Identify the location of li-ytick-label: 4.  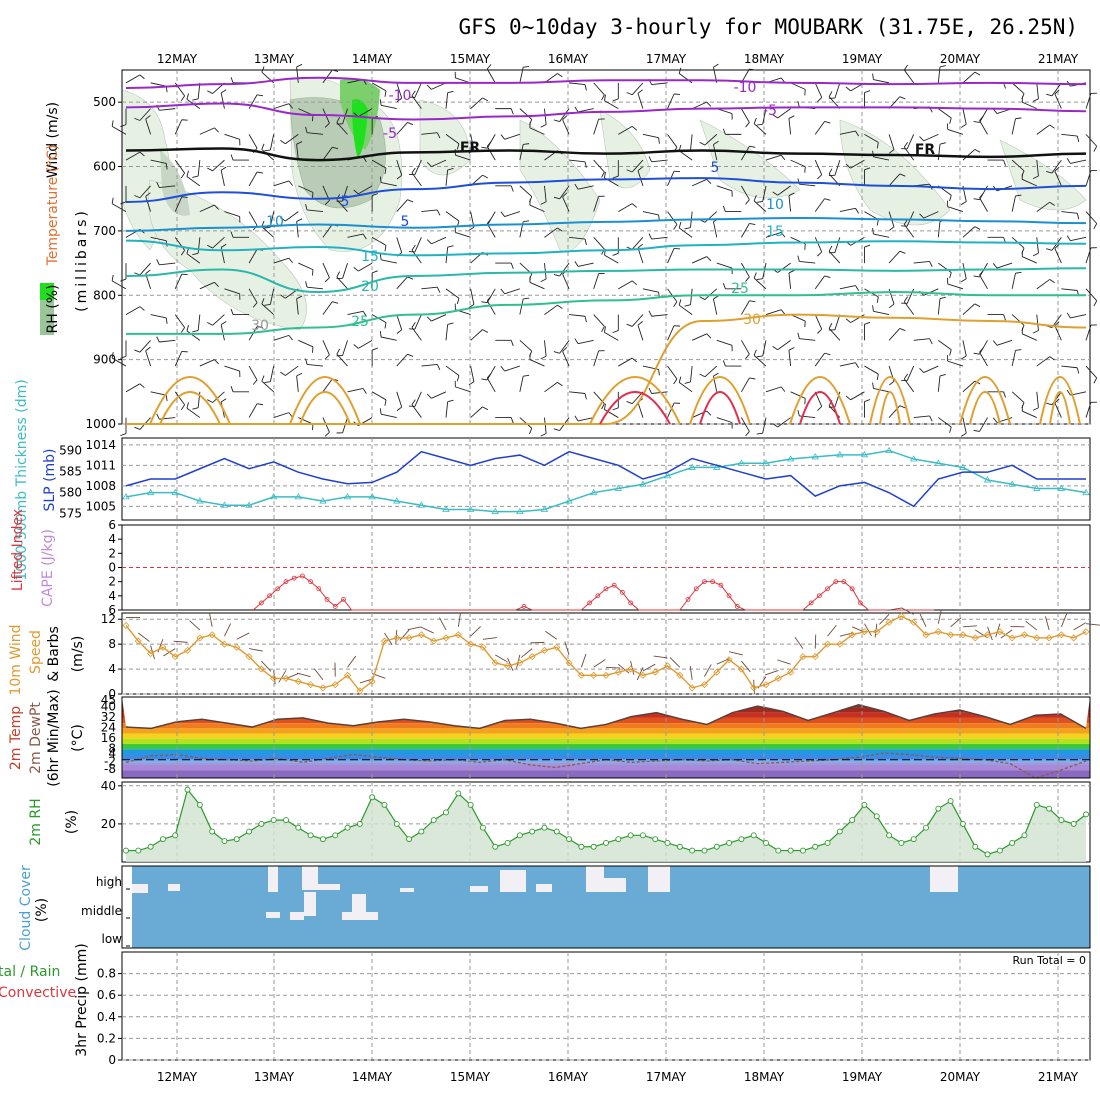
(112, 596).